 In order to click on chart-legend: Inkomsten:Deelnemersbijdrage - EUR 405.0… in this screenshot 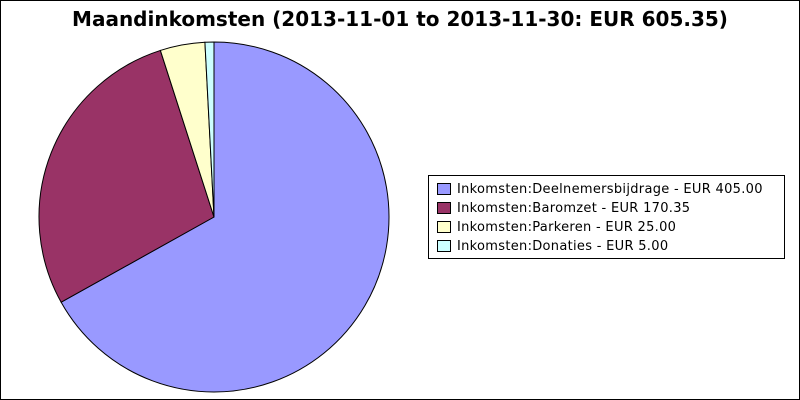, I will do `click(606, 217)`.